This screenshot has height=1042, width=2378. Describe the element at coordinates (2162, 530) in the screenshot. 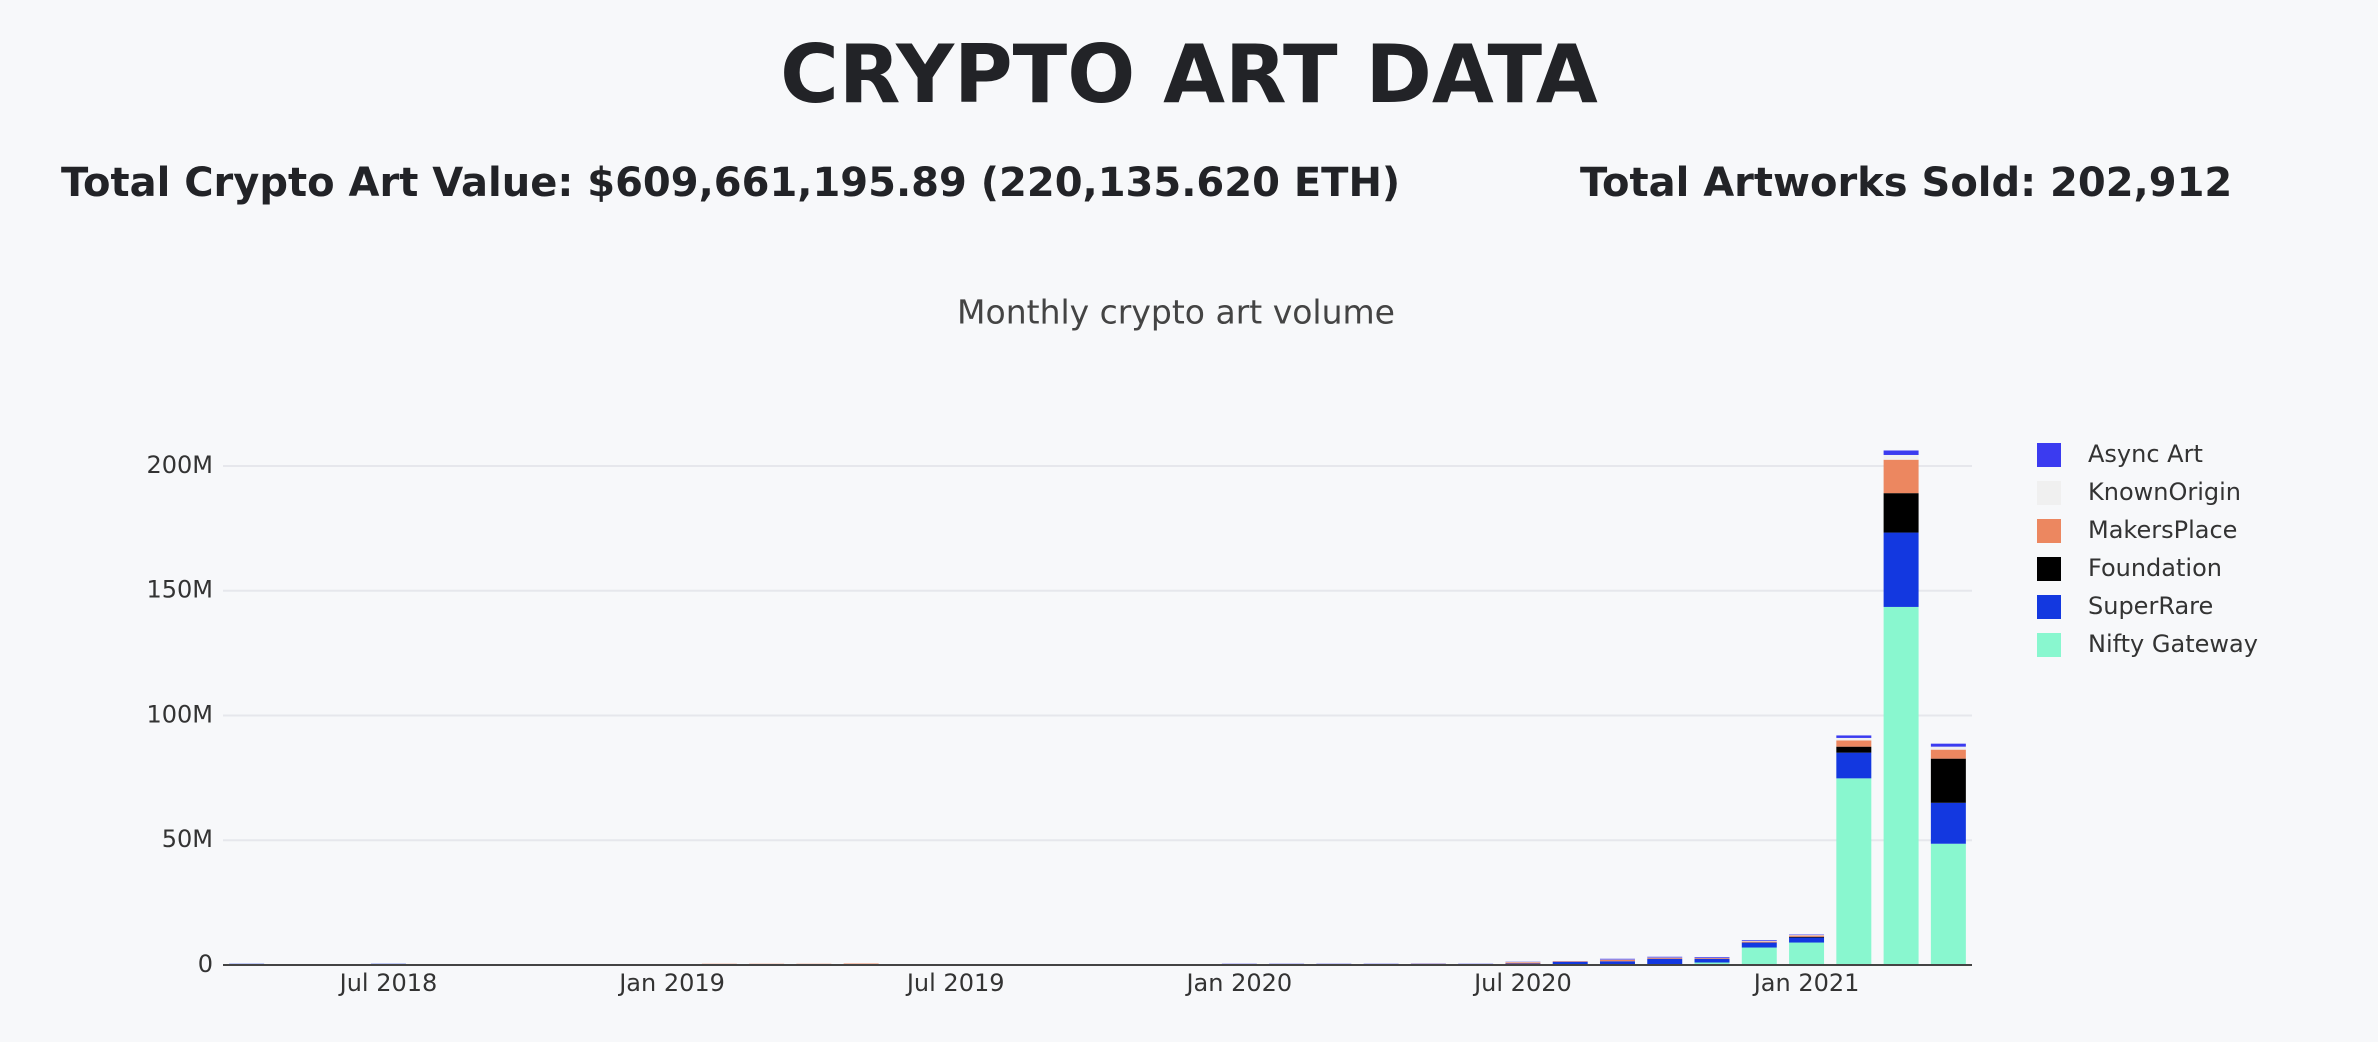

I see `legend-label: MakersPlace` at that location.